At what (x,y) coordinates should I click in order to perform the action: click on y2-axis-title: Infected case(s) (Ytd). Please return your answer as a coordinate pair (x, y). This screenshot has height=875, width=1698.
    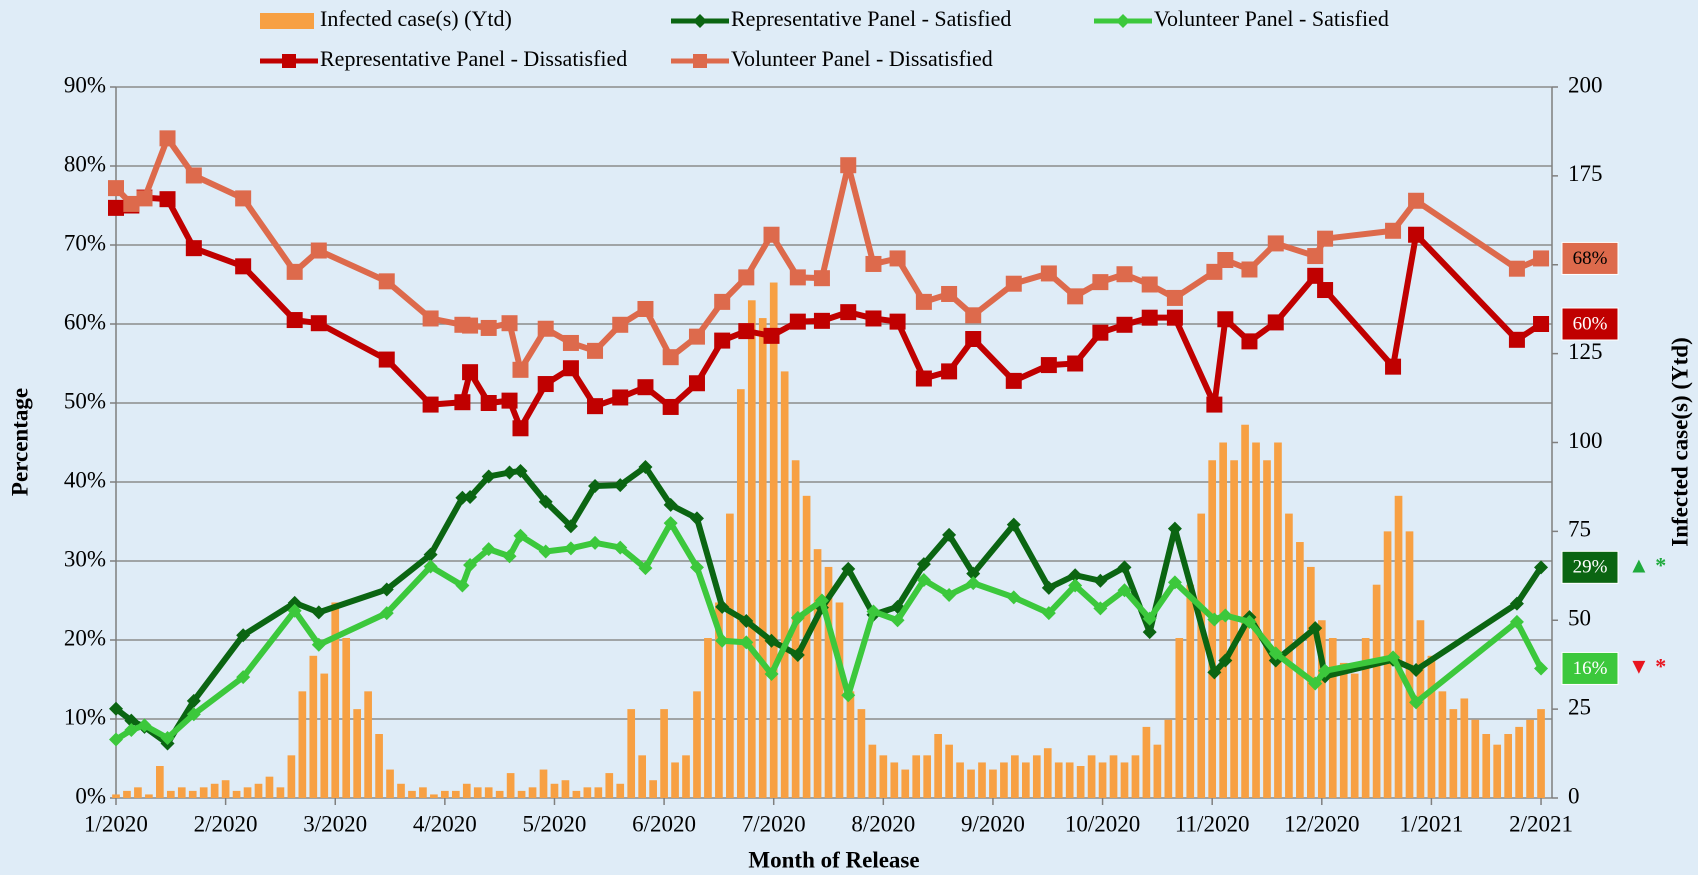
    Looking at the image, I should click on (1679, 442).